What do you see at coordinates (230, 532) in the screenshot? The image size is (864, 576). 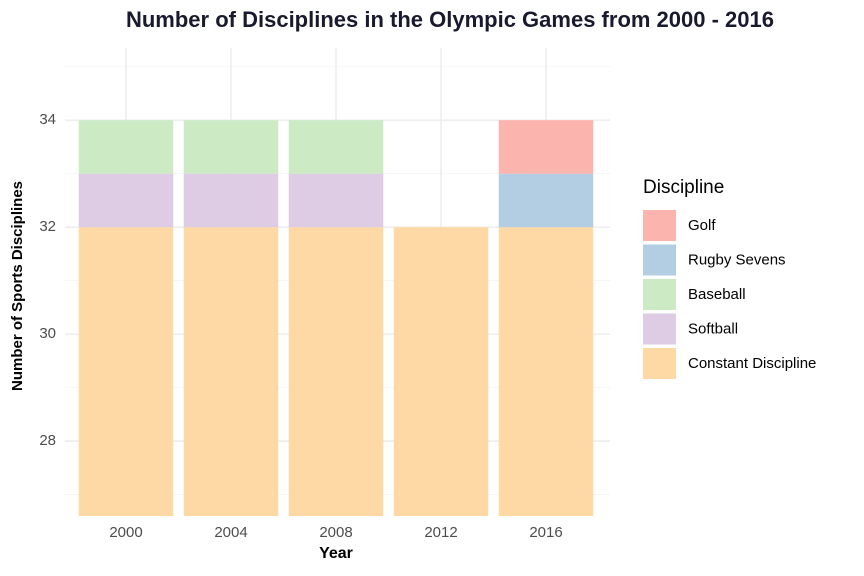 I see `x-tick-label: 2004` at bounding box center [230, 532].